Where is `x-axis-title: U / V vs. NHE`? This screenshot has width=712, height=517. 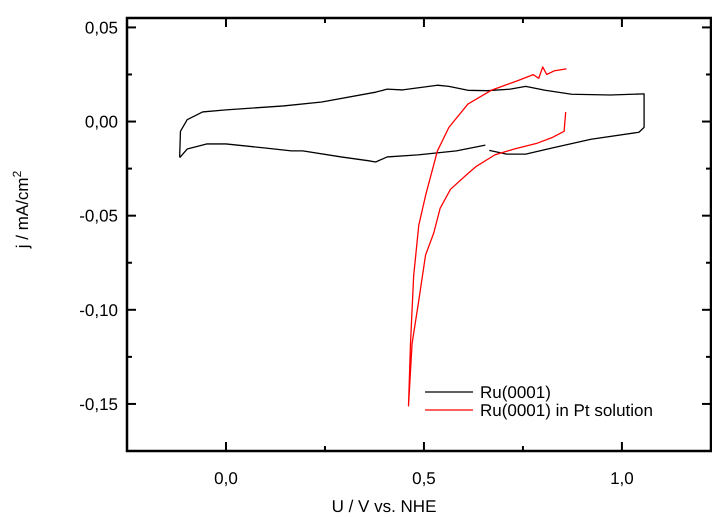 x-axis-title: U / V vs. NHE is located at coordinates (384, 506).